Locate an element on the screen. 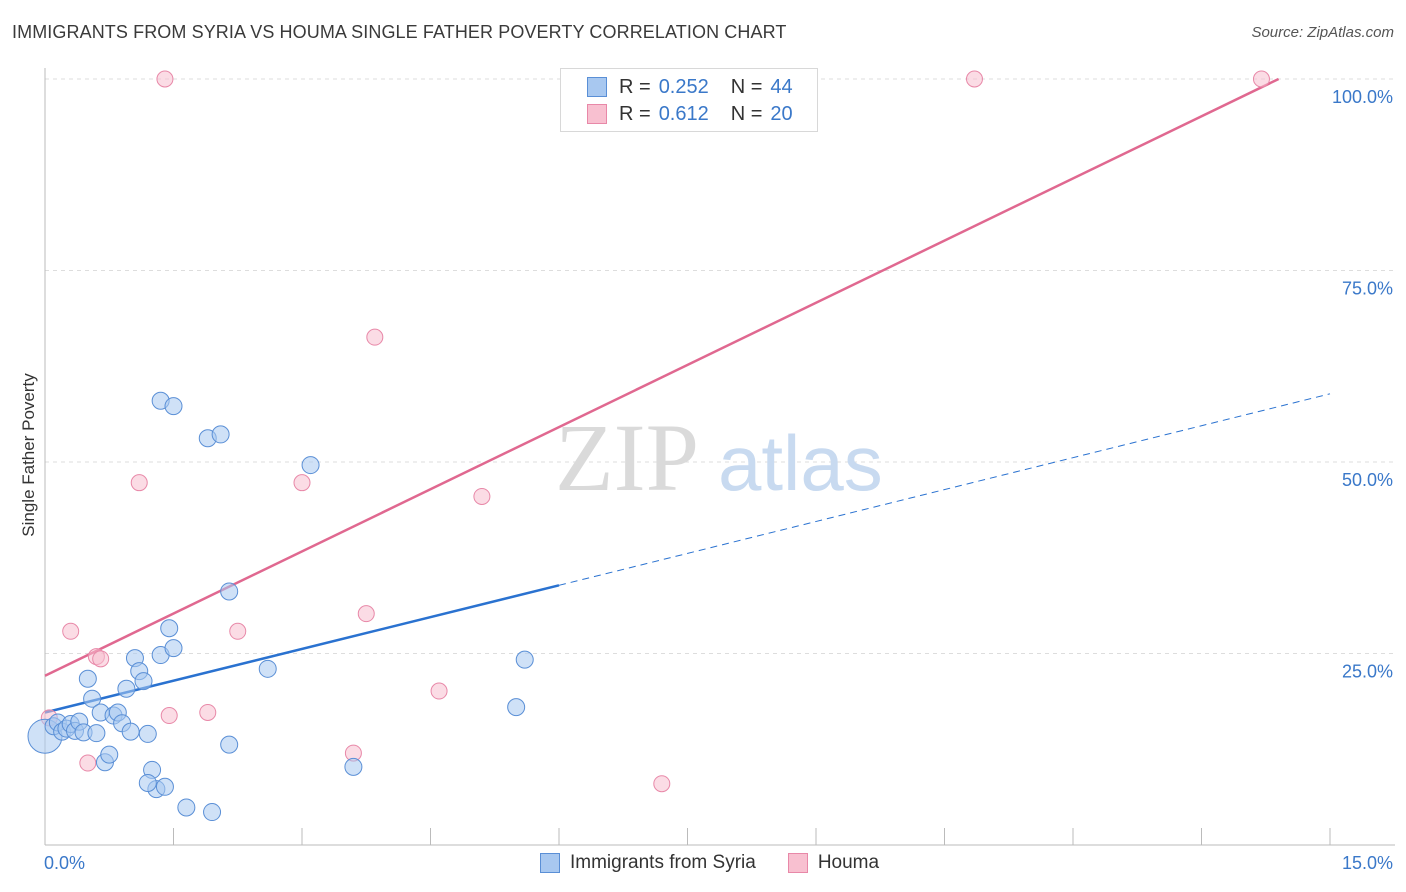  series-legend: Immigrants from Syria Houma is located at coordinates (725, 863).